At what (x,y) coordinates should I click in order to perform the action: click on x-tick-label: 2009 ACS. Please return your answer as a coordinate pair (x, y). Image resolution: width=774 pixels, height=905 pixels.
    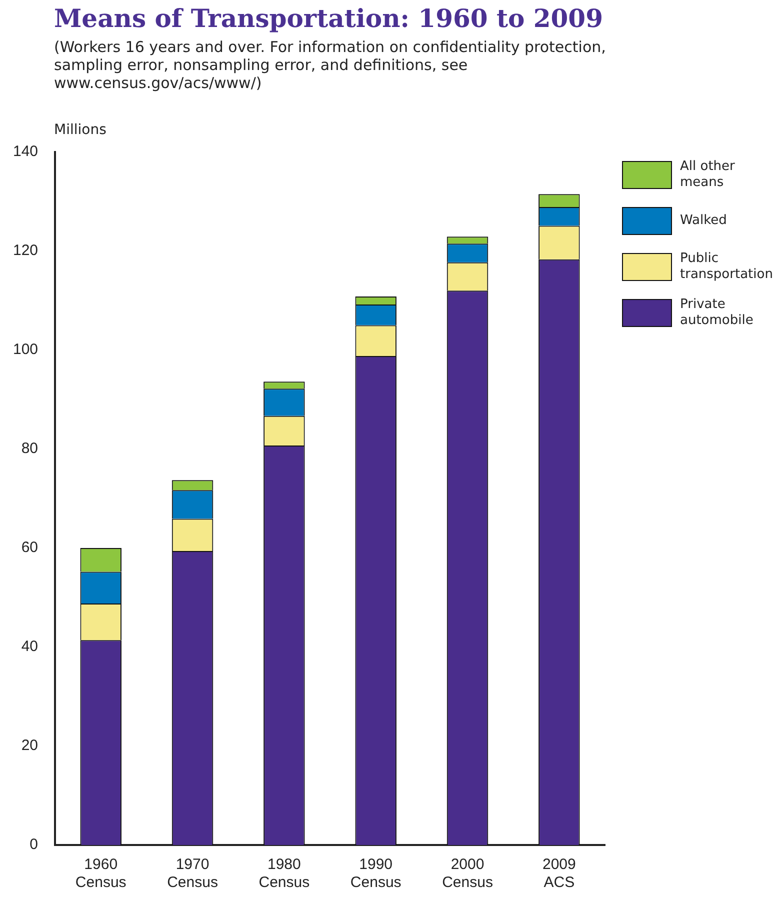
    Looking at the image, I should click on (559, 874).